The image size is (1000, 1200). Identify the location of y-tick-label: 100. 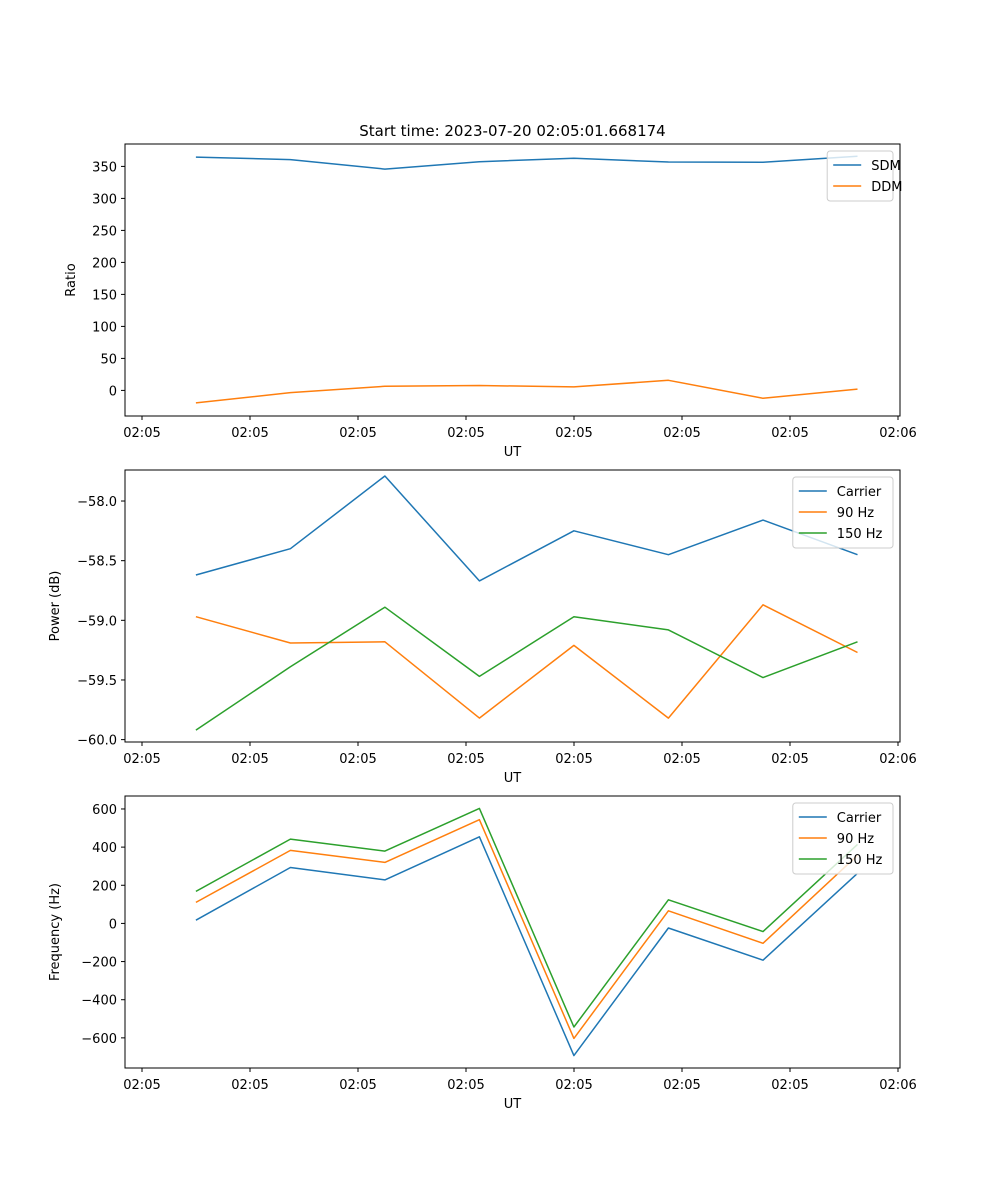
(104, 327).